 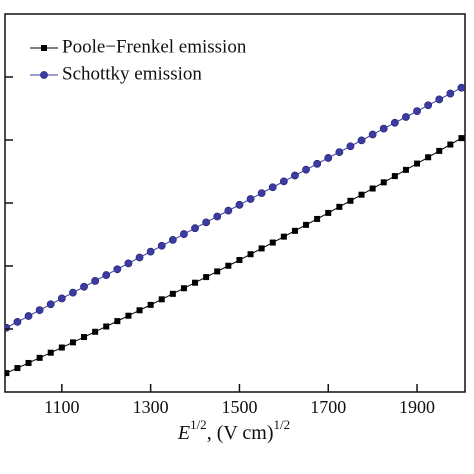 I want to click on x-label-symbol: E, so click(x=183, y=433).